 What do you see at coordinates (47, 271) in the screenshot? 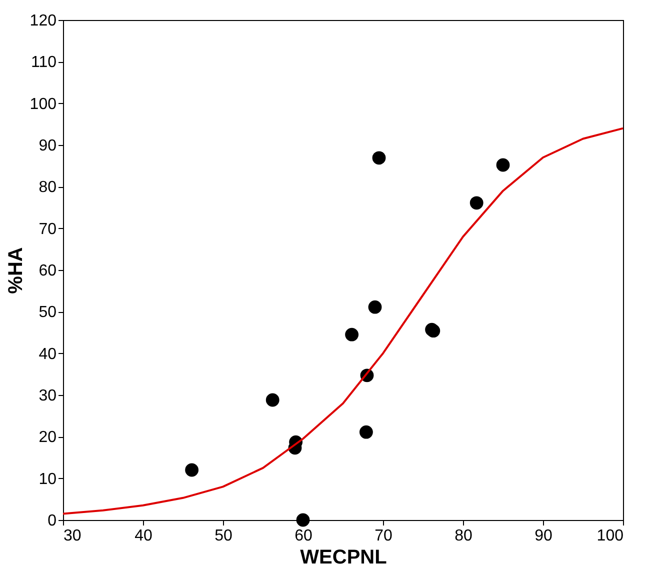
I see `y-tick-label: 60` at bounding box center [47, 271].